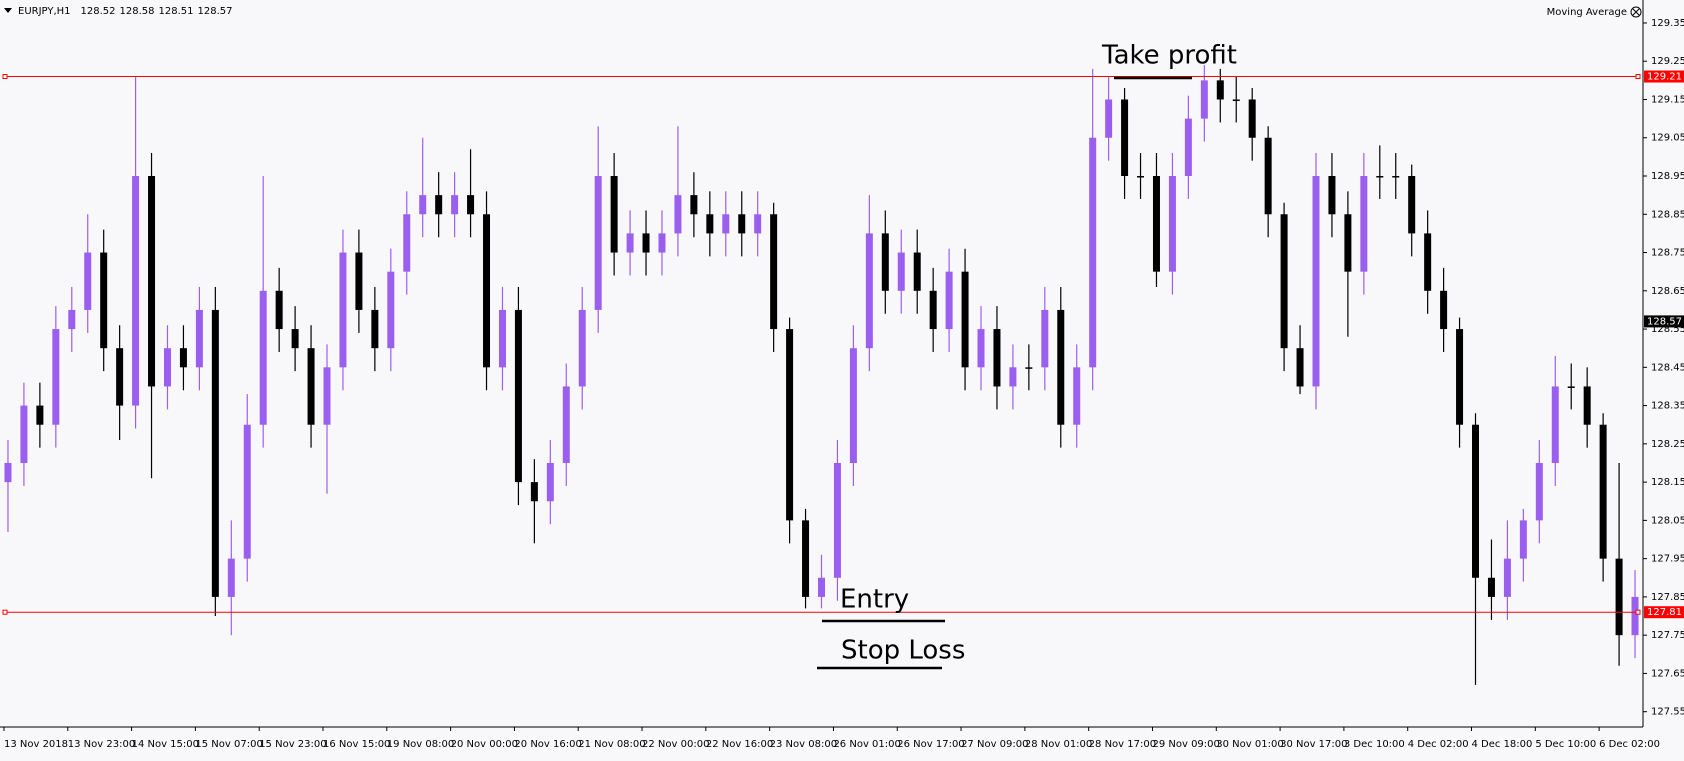 The width and height of the screenshot is (1684, 761). I want to click on y-tick-label: 129.25, so click(1667, 61).